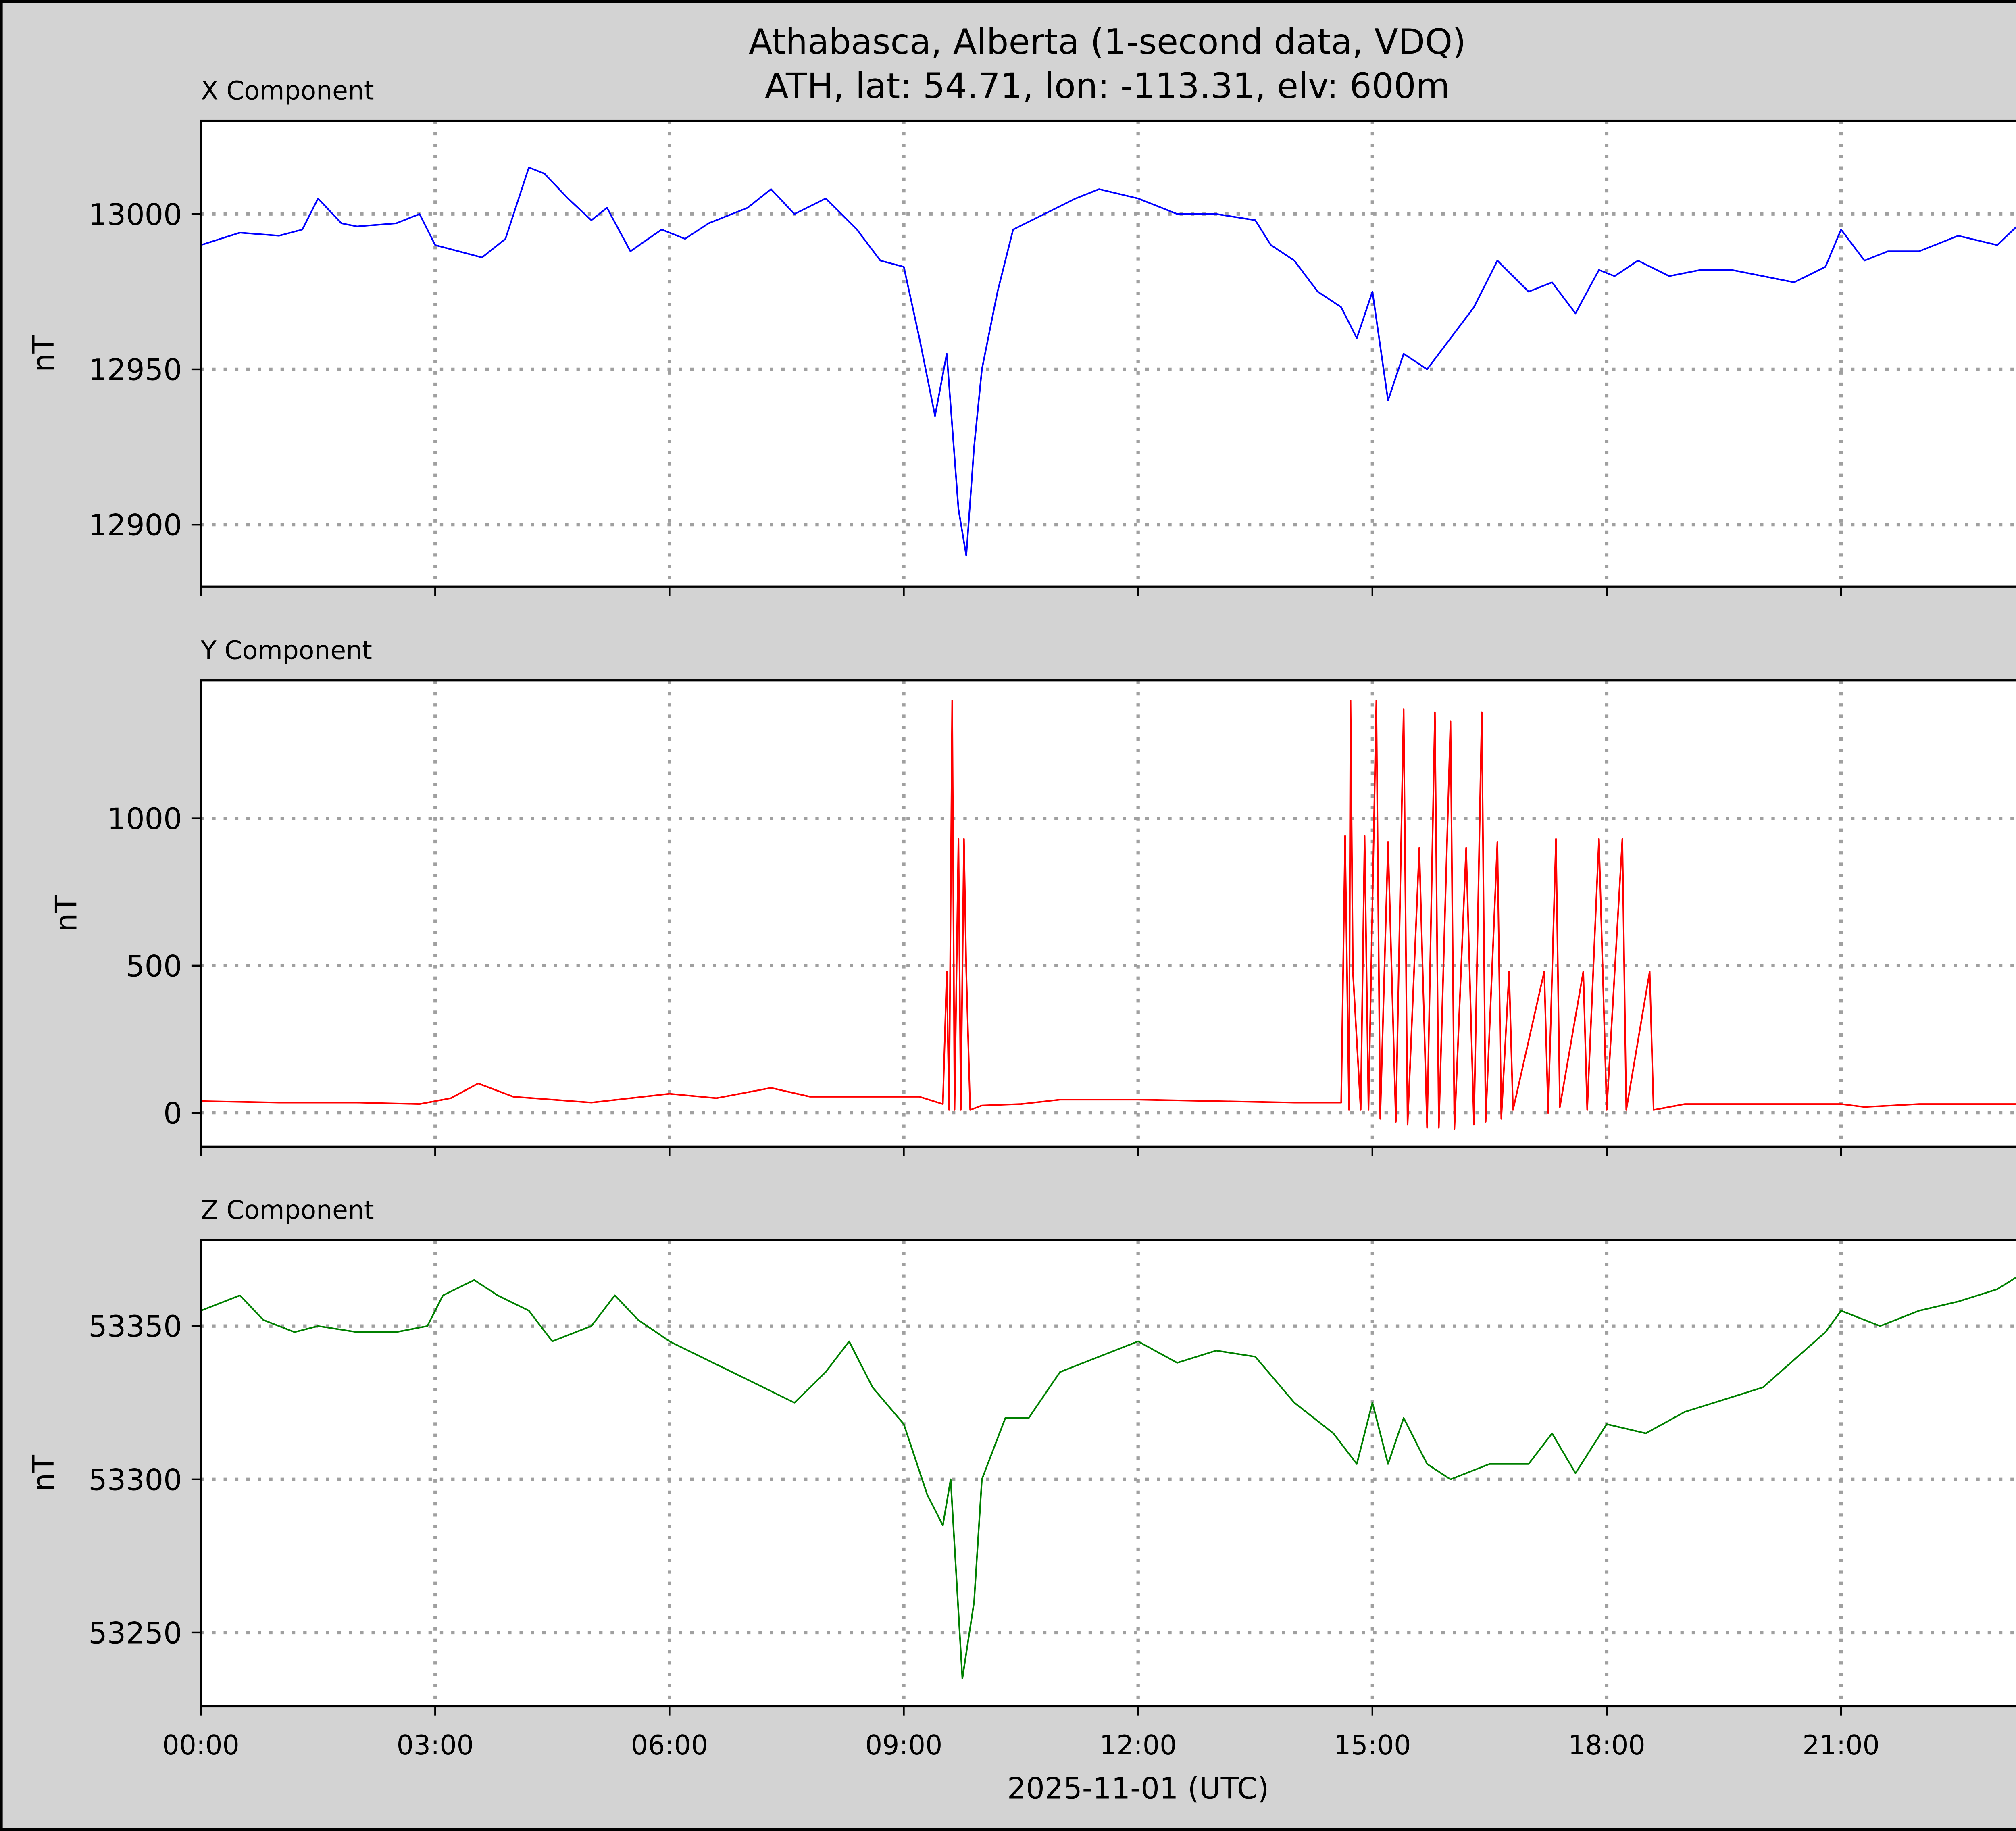  What do you see at coordinates (1606, 1745) in the screenshot?
I see `x-tick-label: 18:00` at bounding box center [1606, 1745].